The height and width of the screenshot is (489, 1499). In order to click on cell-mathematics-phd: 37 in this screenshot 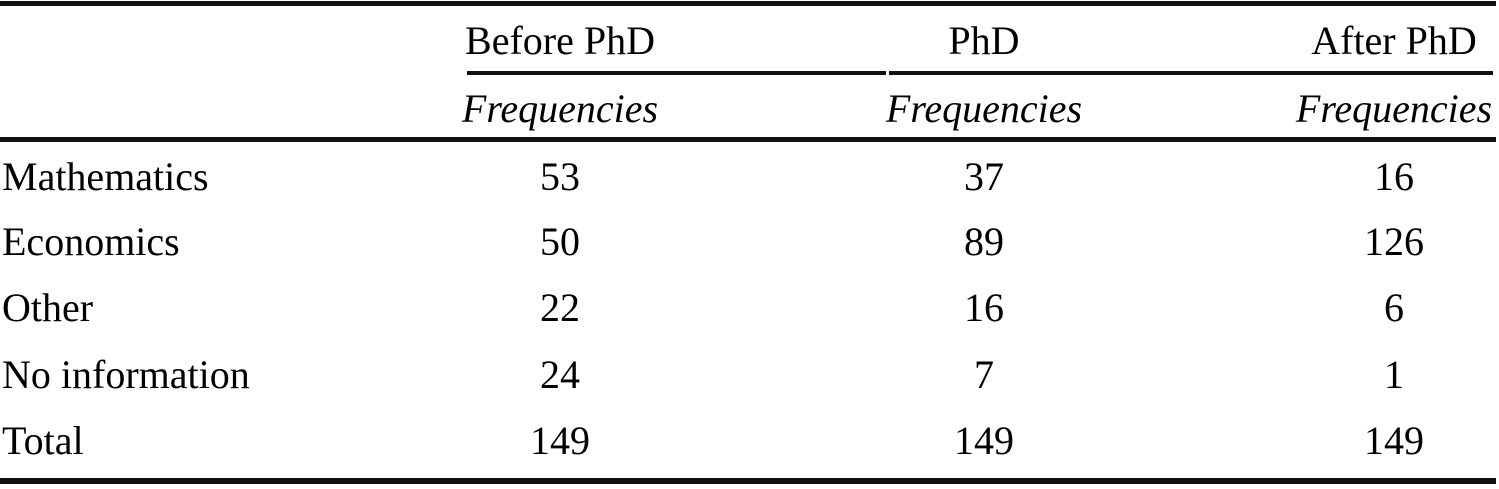, I will do `click(984, 176)`.